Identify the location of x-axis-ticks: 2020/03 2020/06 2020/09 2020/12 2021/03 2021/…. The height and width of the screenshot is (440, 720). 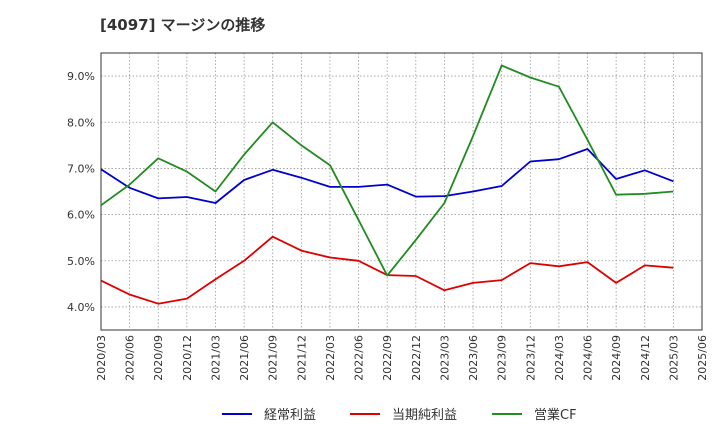
(402, 358).